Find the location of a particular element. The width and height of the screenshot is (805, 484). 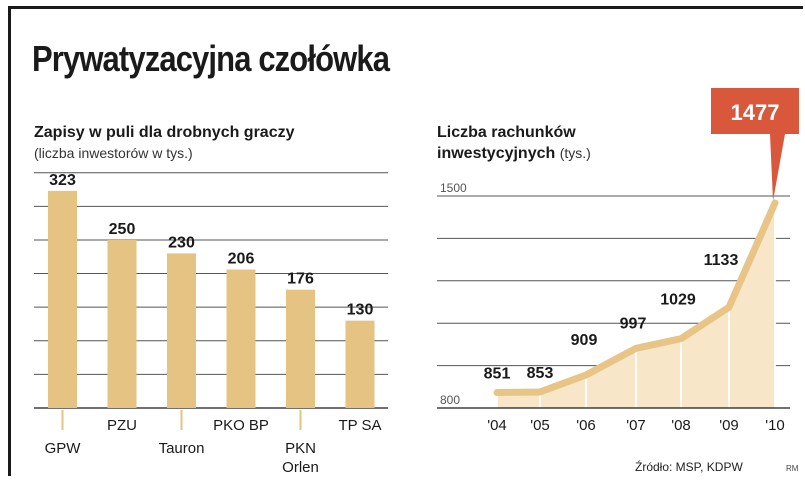

bar-chart-subtitle: (liczba inwestorów w tys.) is located at coordinates (113, 153).